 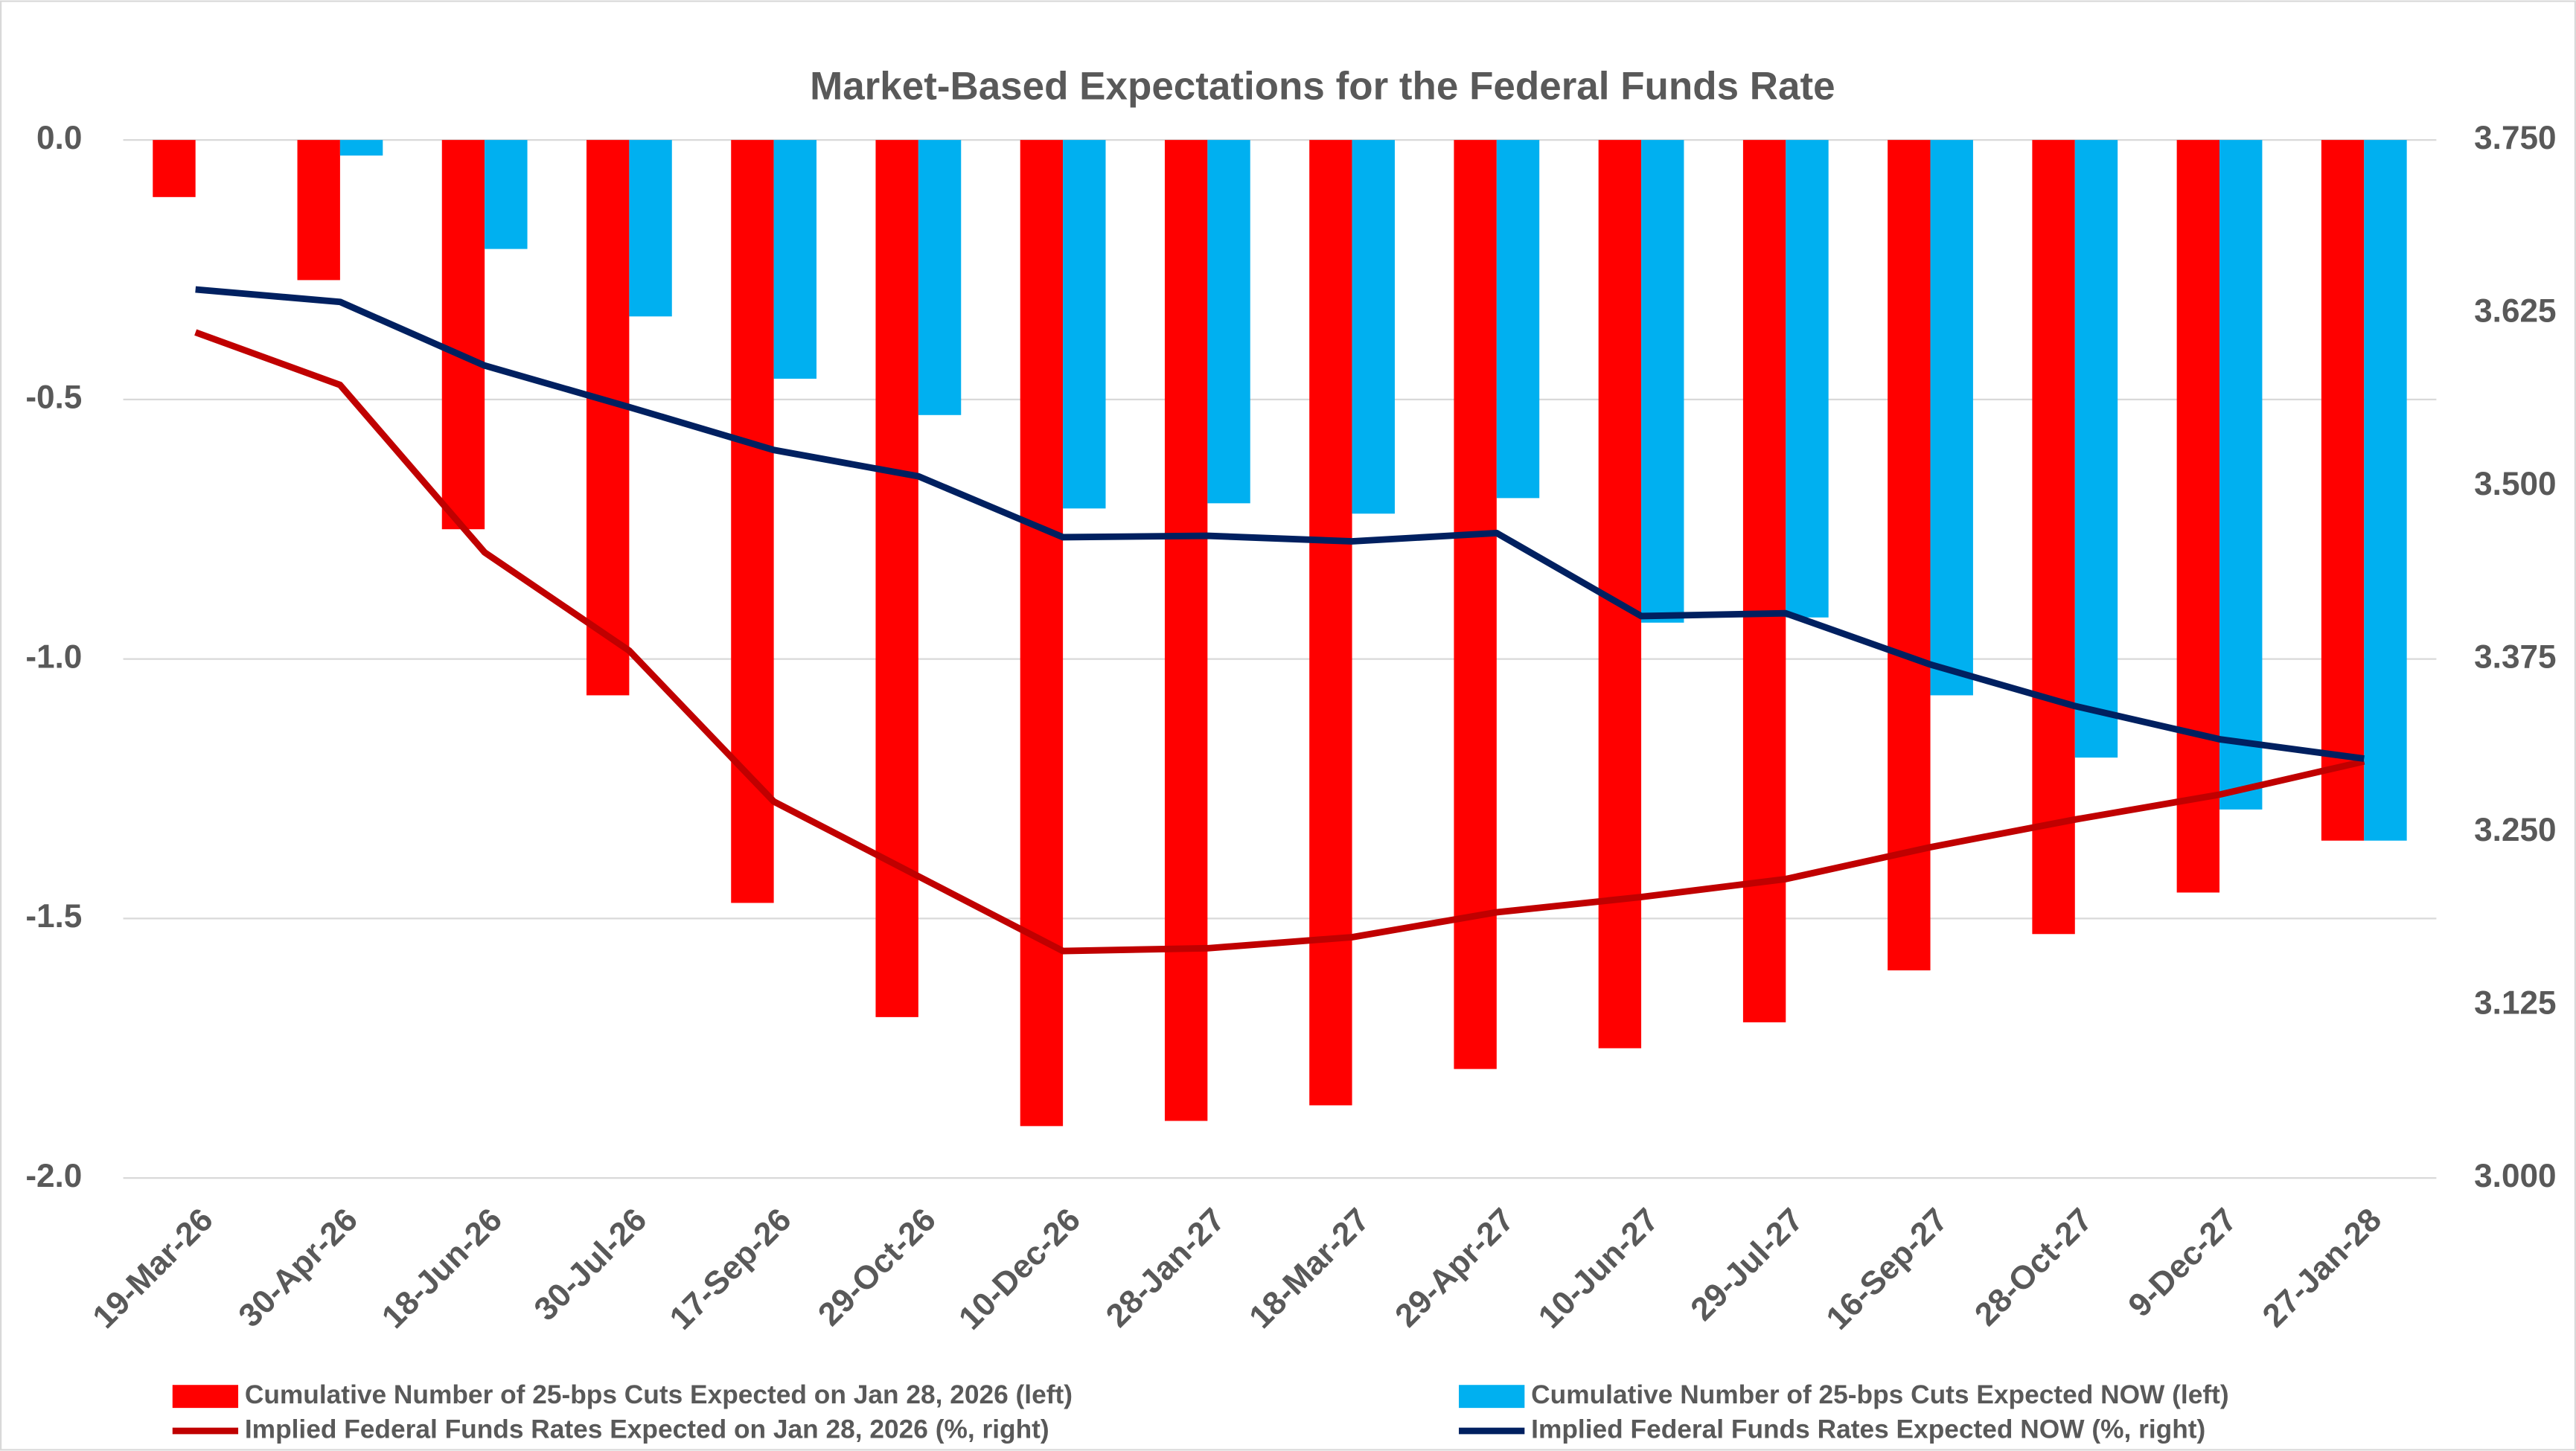 What do you see at coordinates (54, 1176) in the screenshot?
I see `y-tick-label: -2.0` at bounding box center [54, 1176].